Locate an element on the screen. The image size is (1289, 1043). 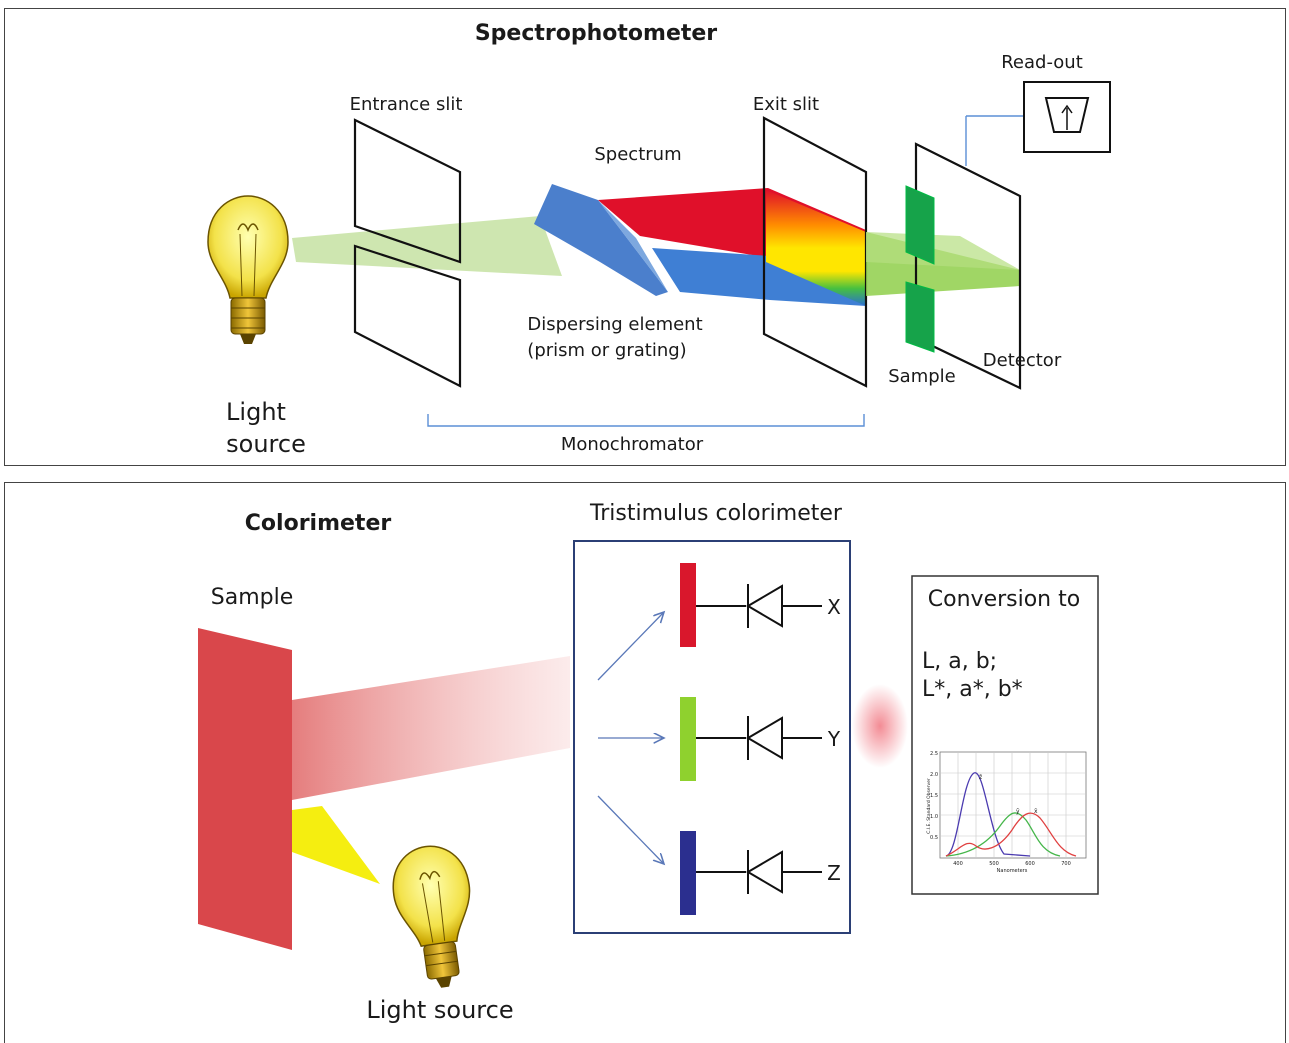
output-glow is located at coordinates (880, 726).